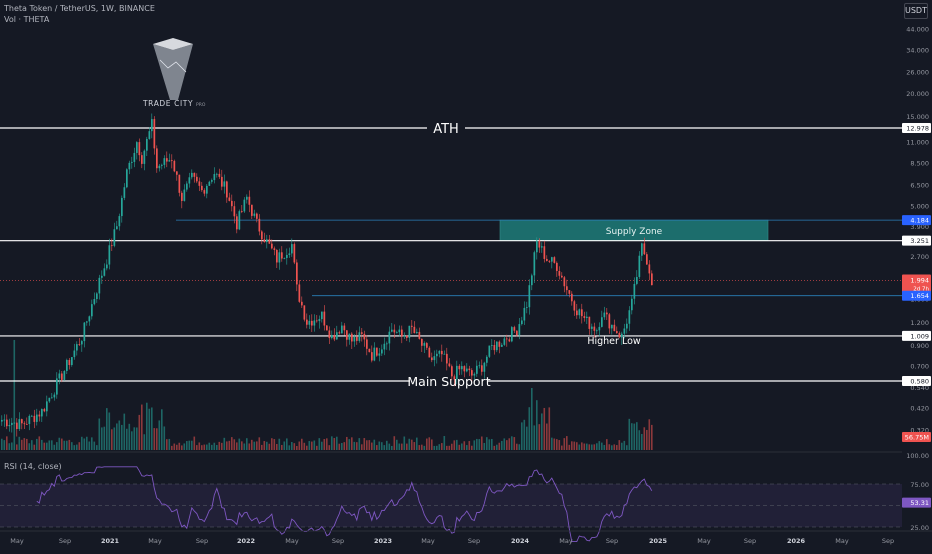  I want to click on price-tick-label: 34.000, so click(917, 51).